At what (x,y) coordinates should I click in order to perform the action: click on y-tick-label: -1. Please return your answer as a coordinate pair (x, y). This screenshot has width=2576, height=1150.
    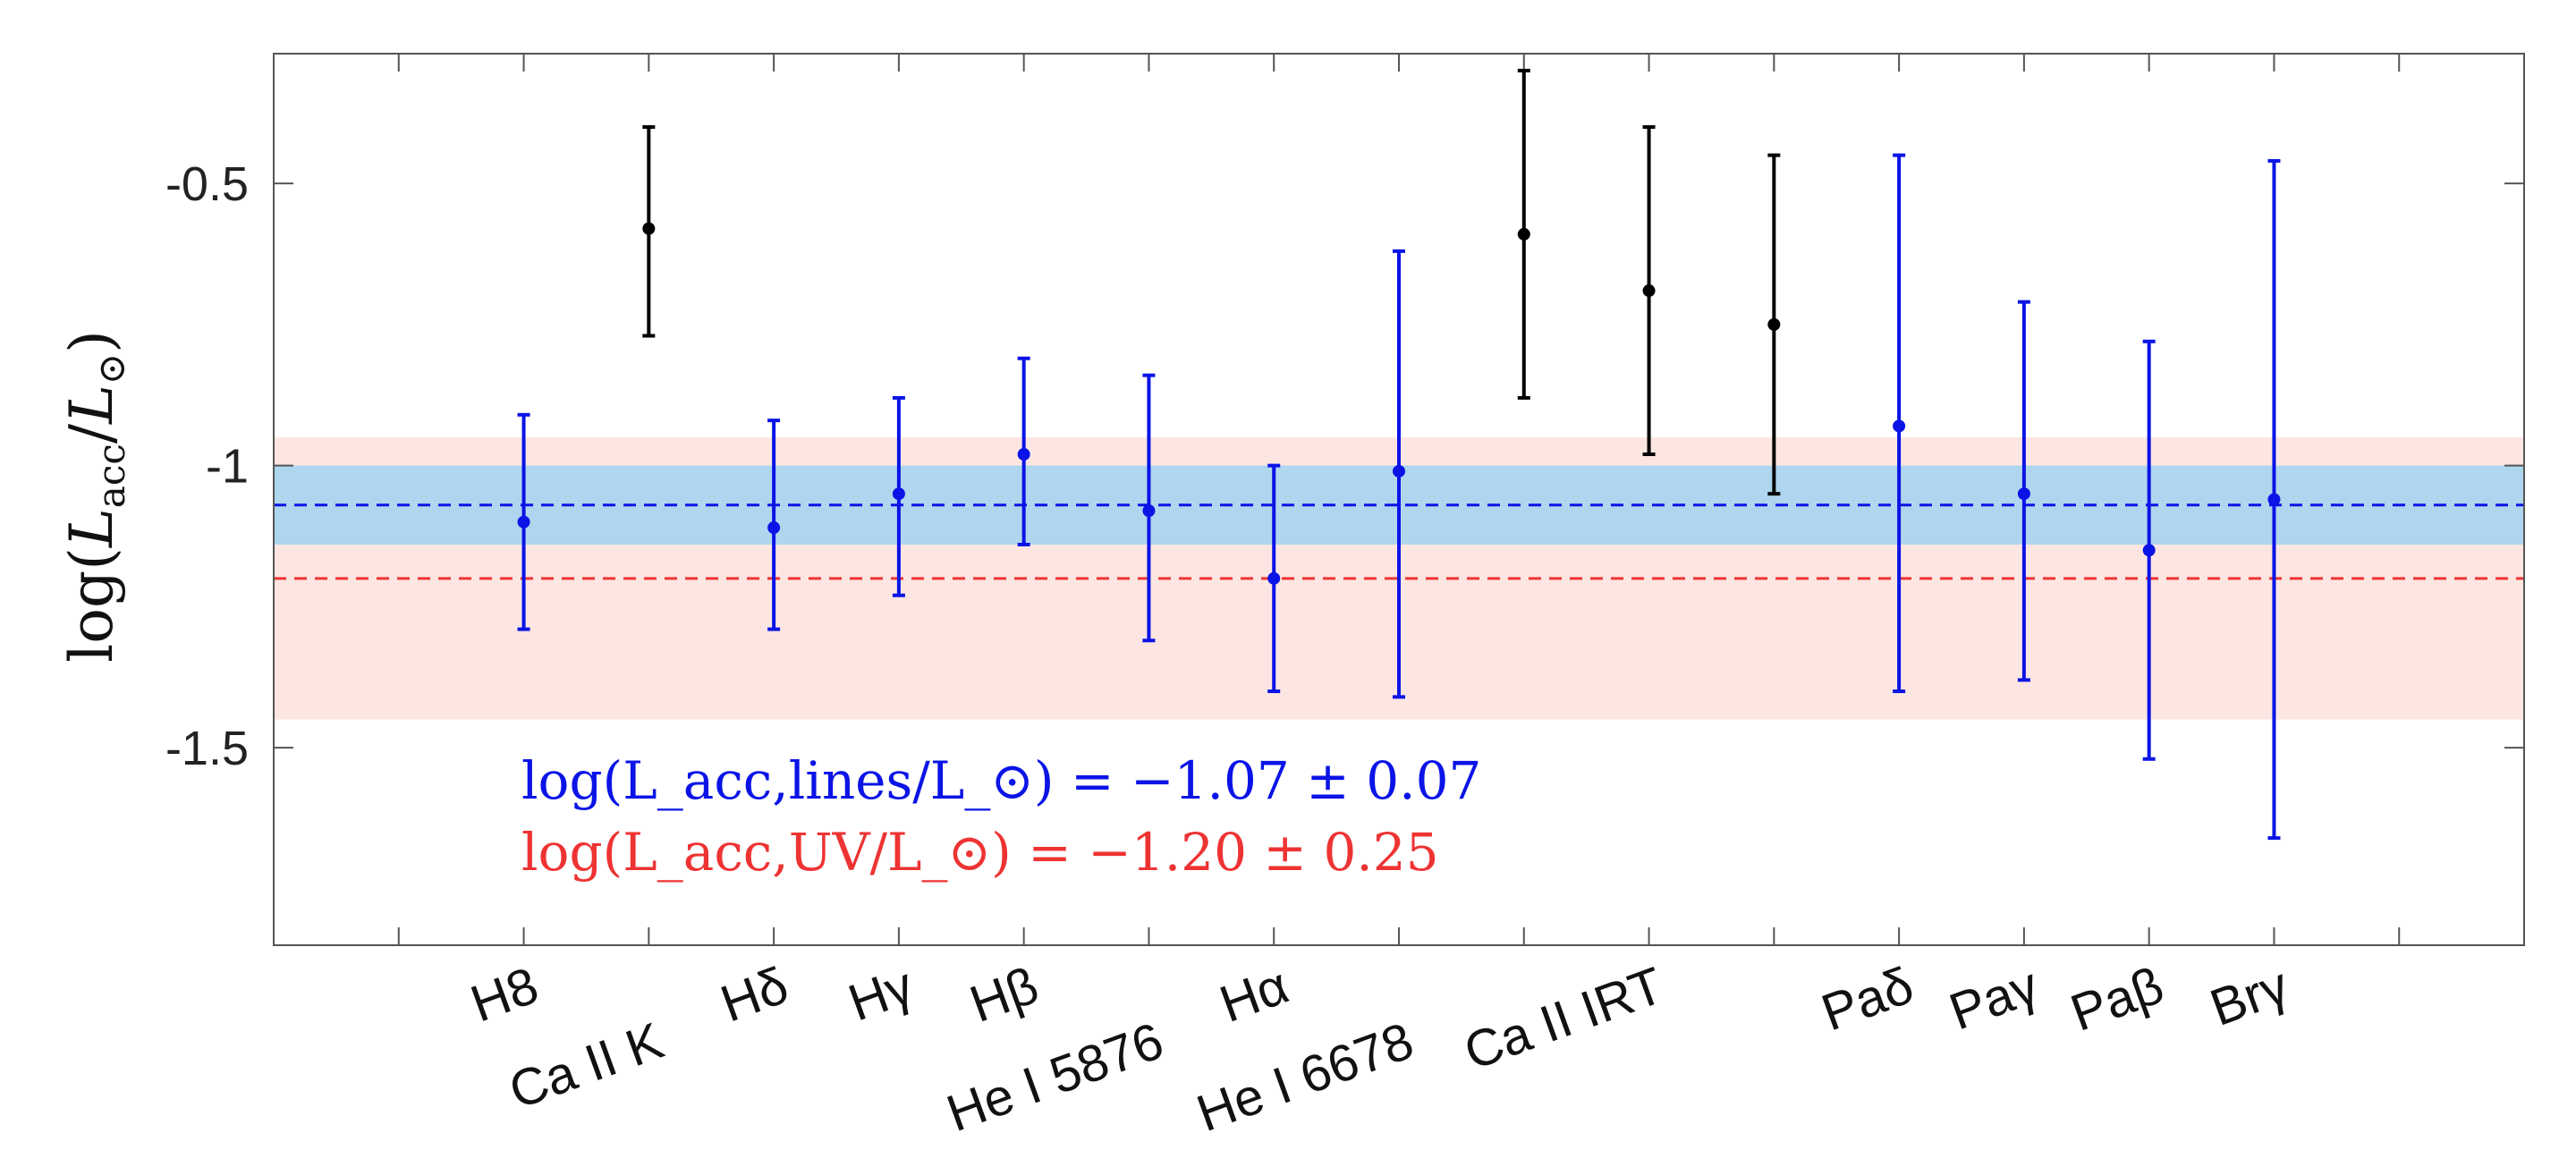
    Looking at the image, I should click on (227, 467).